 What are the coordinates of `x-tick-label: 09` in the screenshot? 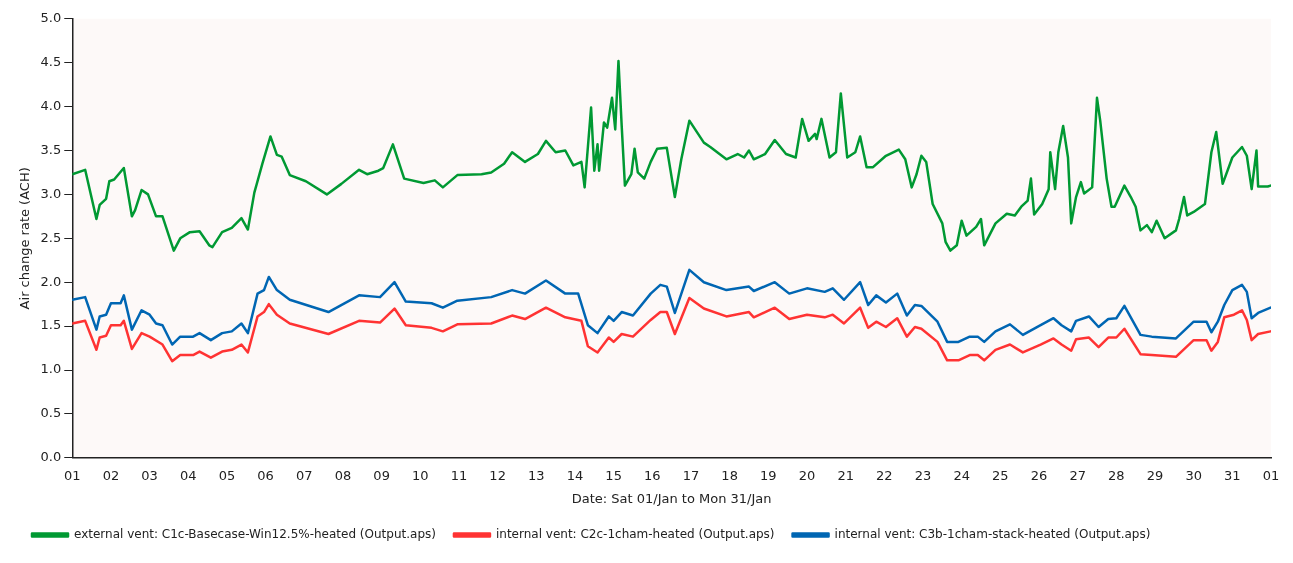 It's located at (381, 475).